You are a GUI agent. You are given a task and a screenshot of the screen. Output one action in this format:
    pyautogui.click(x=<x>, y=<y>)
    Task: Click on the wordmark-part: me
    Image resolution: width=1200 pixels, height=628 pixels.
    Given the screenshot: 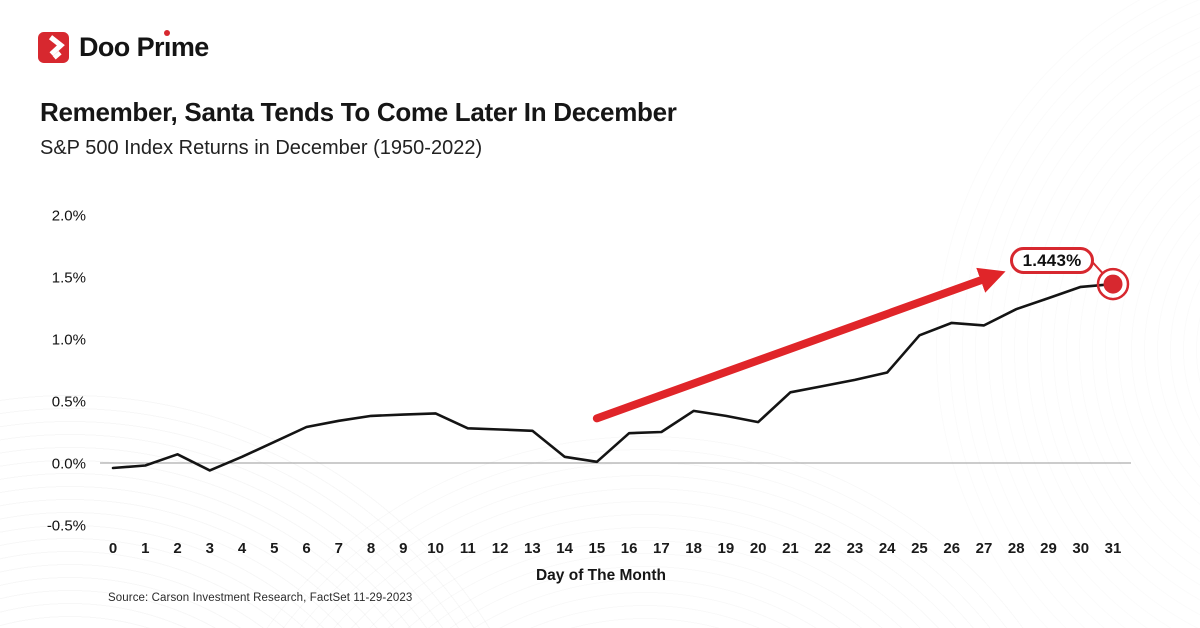 What is the action you would take?
    pyautogui.click(x=189, y=47)
    